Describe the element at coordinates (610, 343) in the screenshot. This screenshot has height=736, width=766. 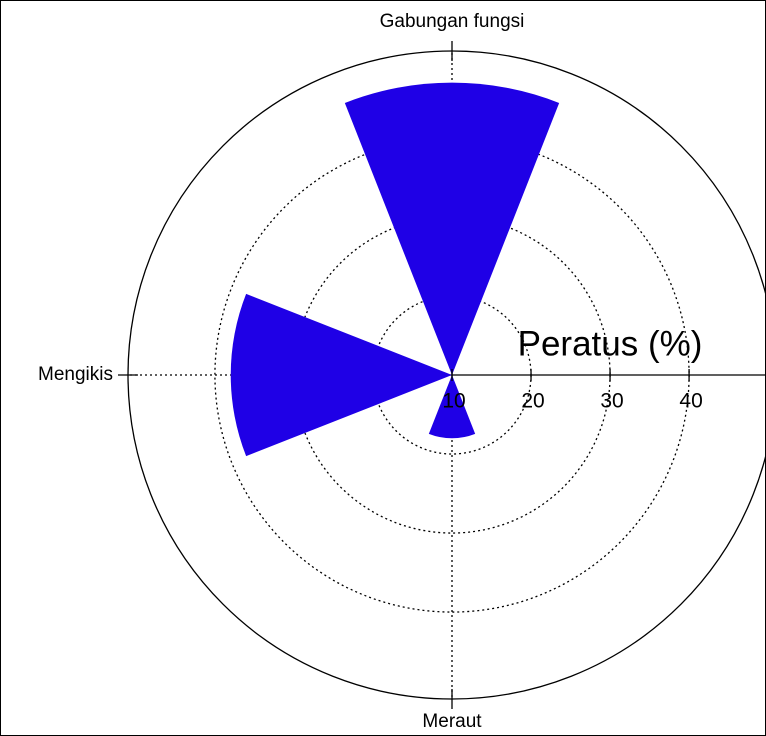
I see `radial-axis-label: Peratus (%)` at that location.